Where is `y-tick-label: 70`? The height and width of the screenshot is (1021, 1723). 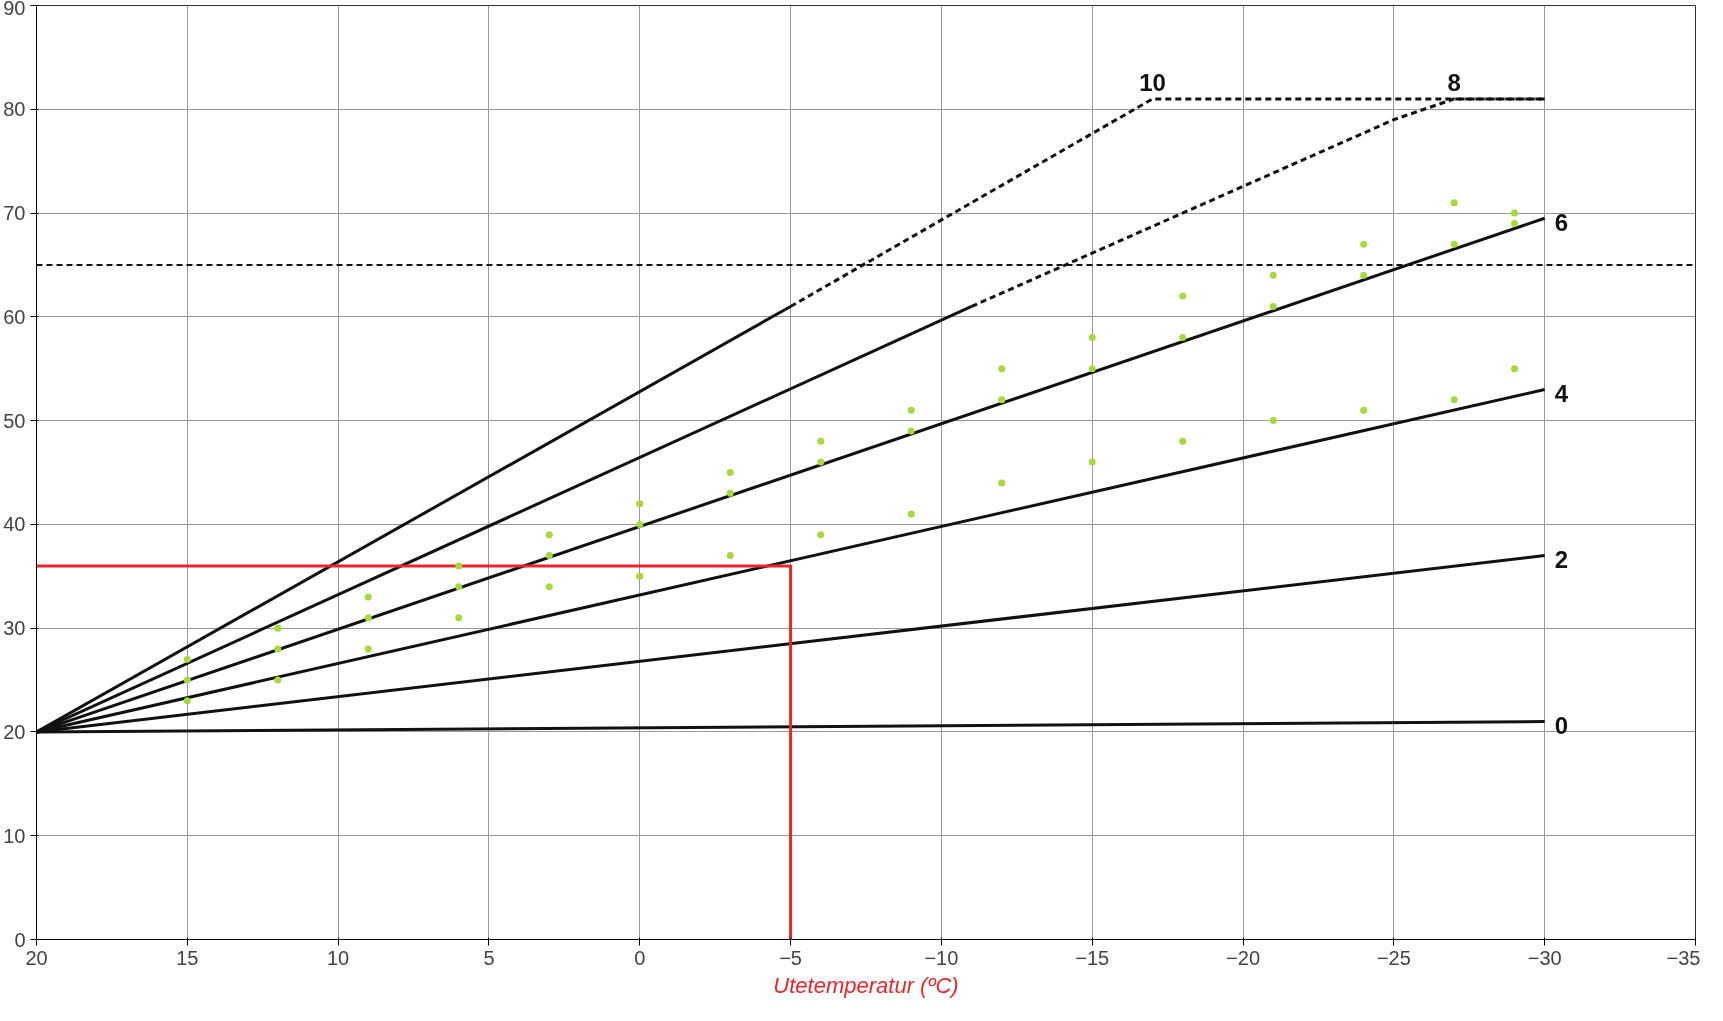 y-tick-label: 70 is located at coordinates (14, 213).